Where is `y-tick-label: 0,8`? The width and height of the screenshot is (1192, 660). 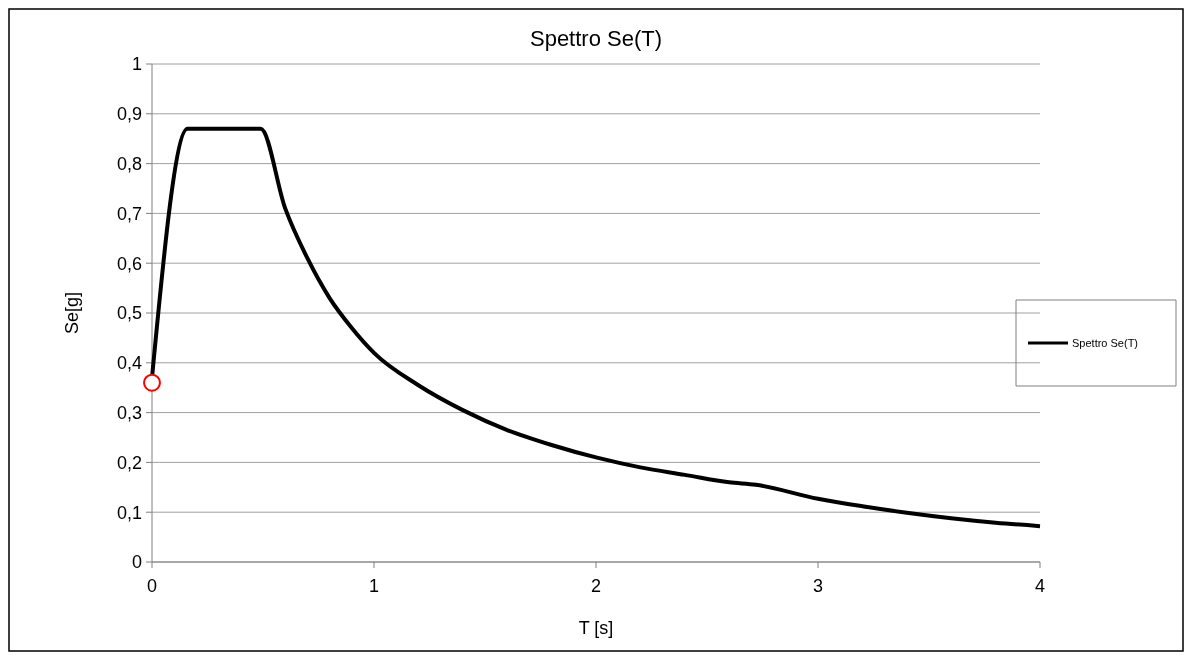
y-tick-label: 0,8 is located at coordinates (129, 163).